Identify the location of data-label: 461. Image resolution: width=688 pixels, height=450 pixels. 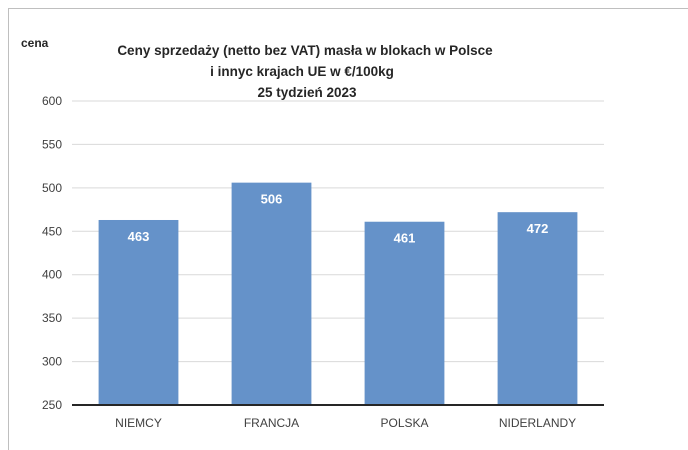
(405, 238).